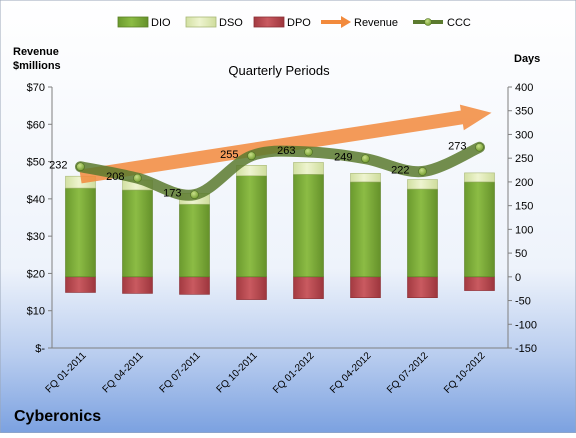 This screenshot has width=576, height=438. Describe the element at coordinates (37, 66) in the screenshot. I see `left-axis-label-line2: $millions` at that location.